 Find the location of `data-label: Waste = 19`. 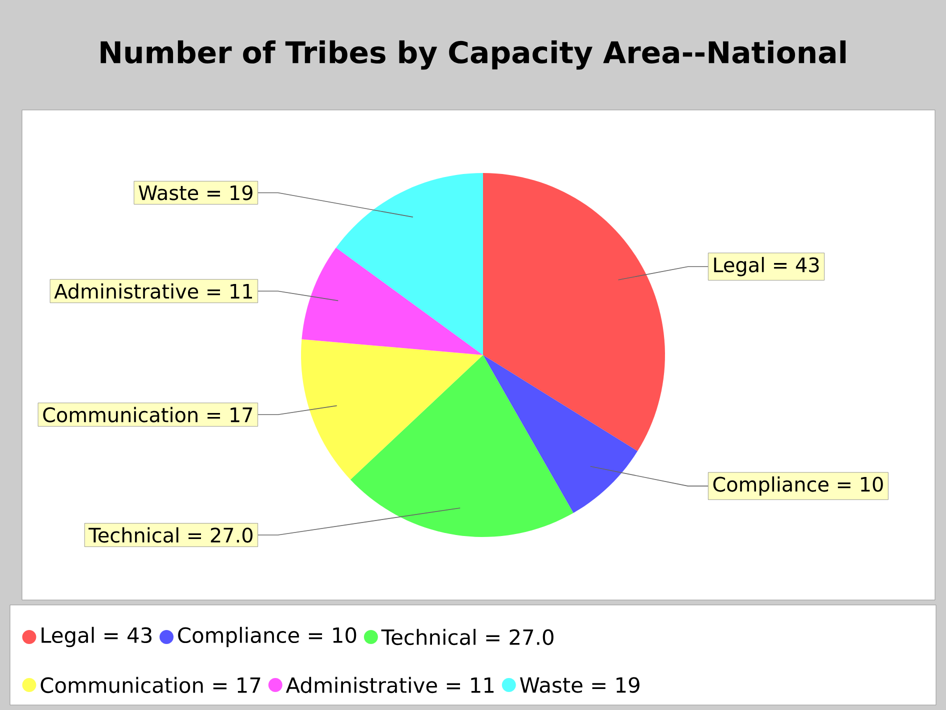

data-label: Waste = 19 is located at coordinates (195, 192).